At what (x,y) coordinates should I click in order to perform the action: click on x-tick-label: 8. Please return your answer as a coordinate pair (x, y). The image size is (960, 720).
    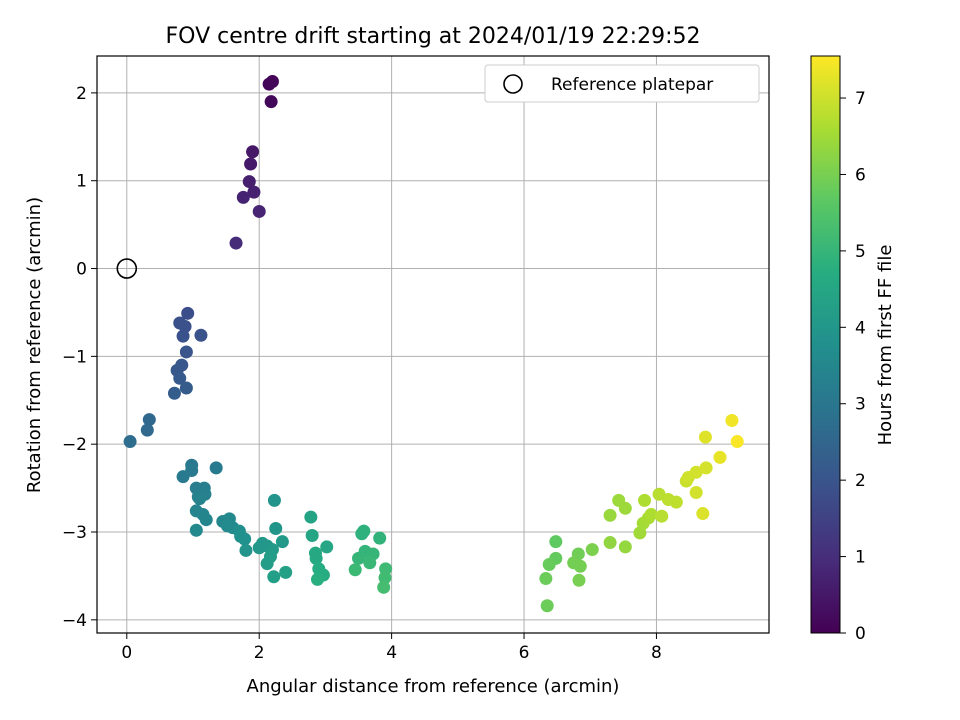
    Looking at the image, I should click on (656, 653).